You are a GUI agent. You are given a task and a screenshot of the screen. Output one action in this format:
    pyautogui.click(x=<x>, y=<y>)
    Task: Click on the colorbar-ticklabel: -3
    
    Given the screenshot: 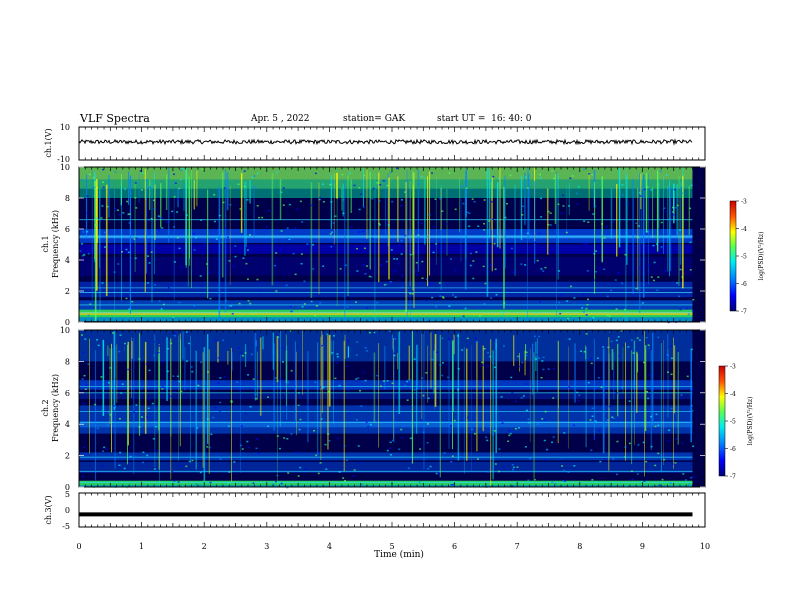 What is the action you would take?
    pyautogui.click(x=744, y=202)
    